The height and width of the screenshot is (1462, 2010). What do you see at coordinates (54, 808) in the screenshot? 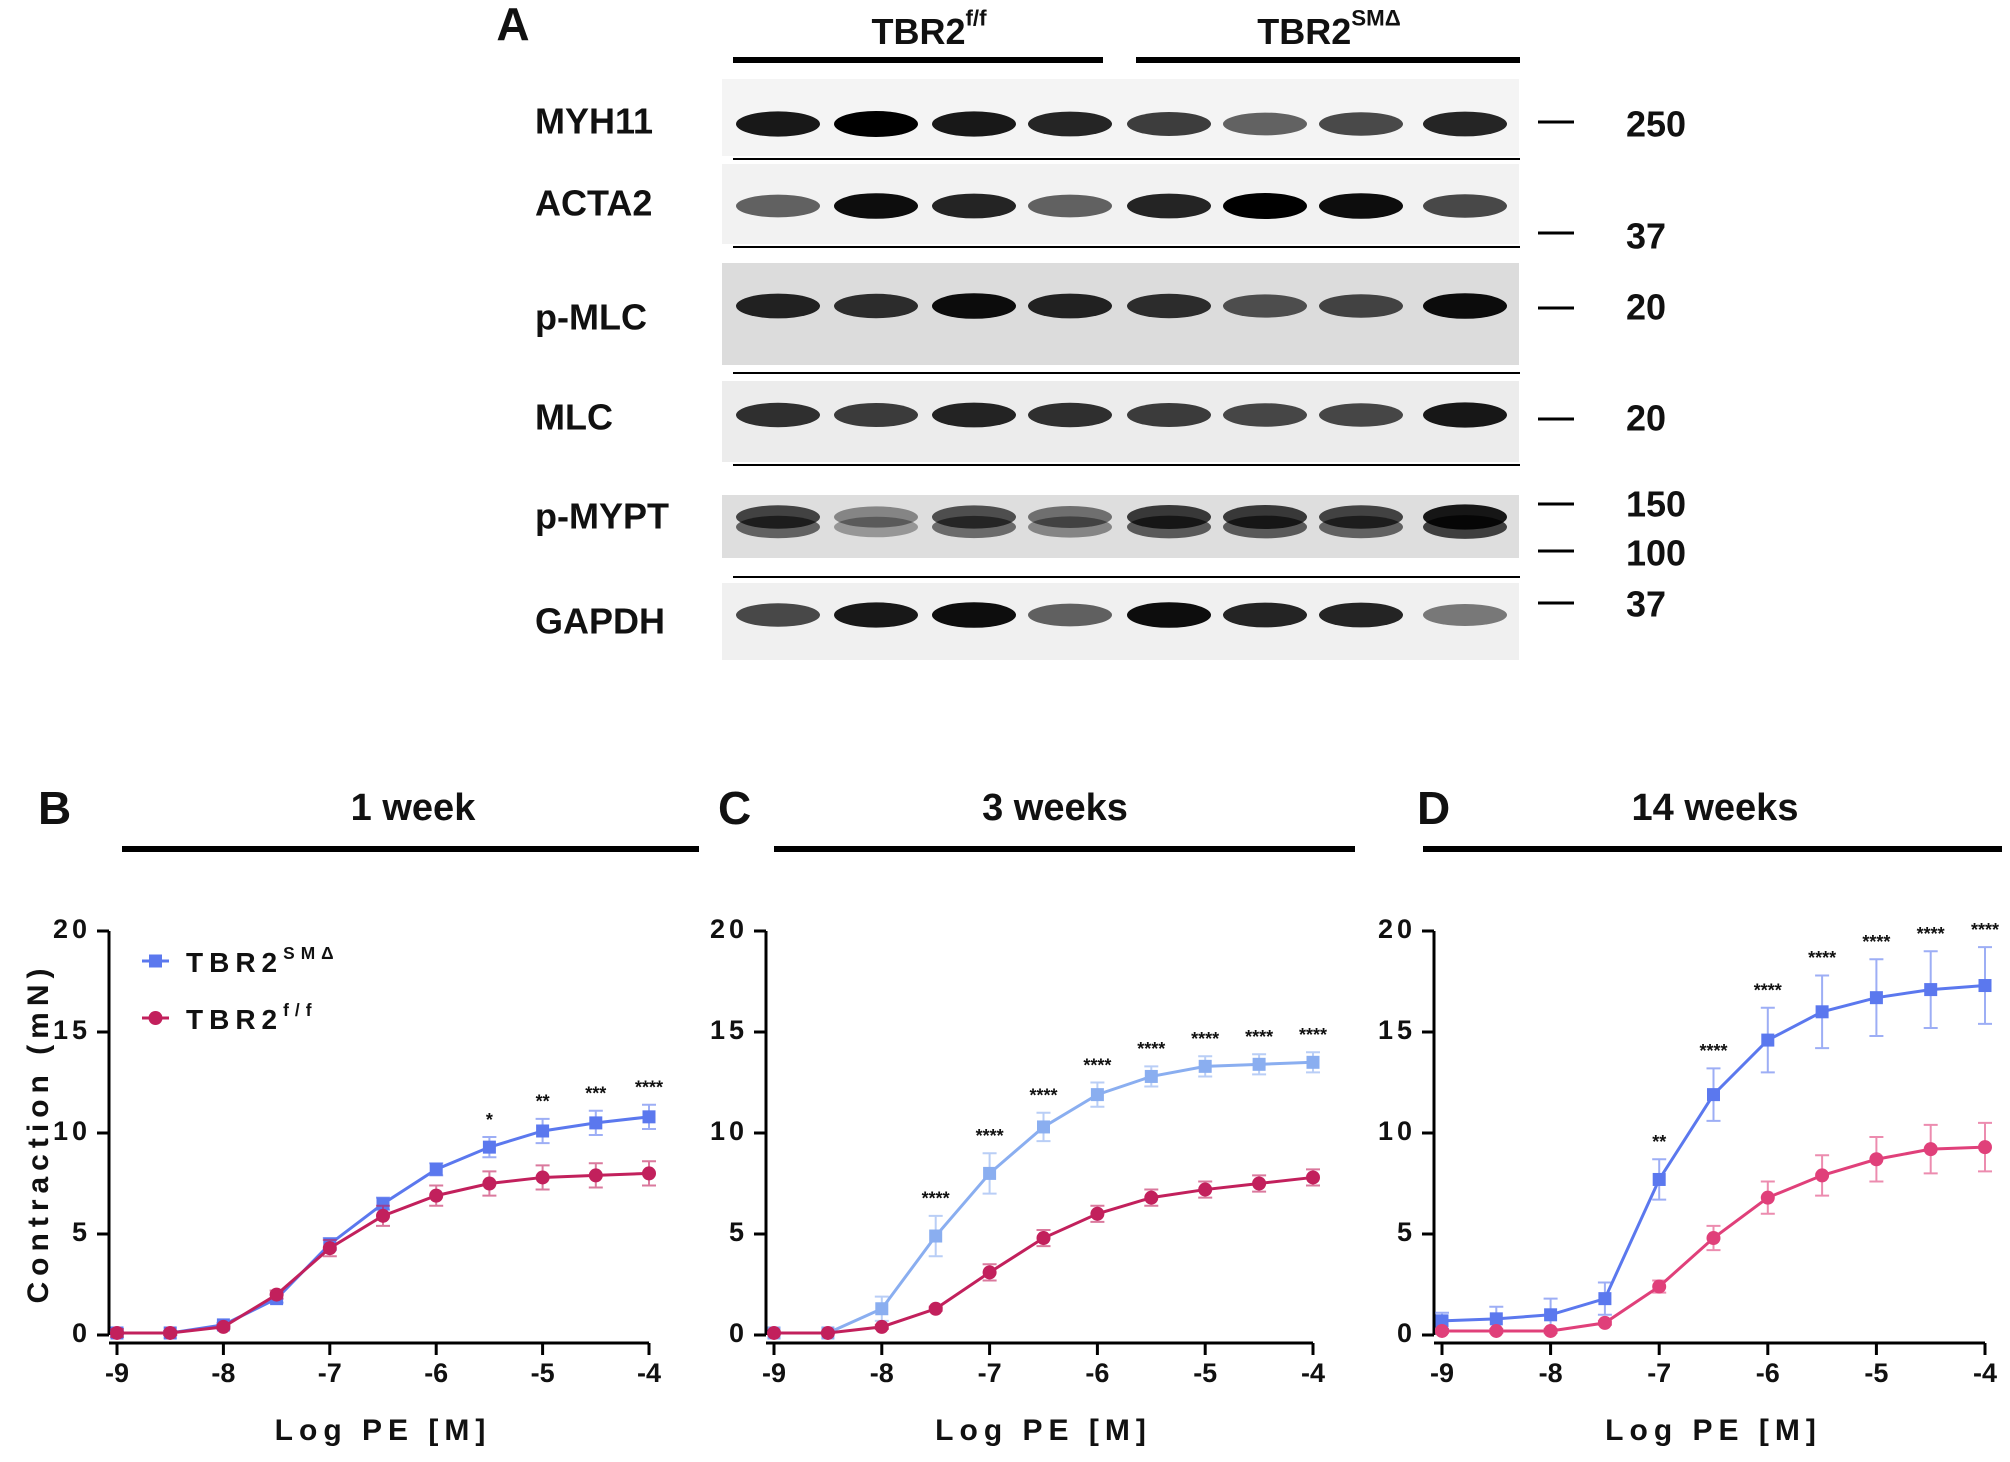
I see `panel-label: B` at bounding box center [54, 808].